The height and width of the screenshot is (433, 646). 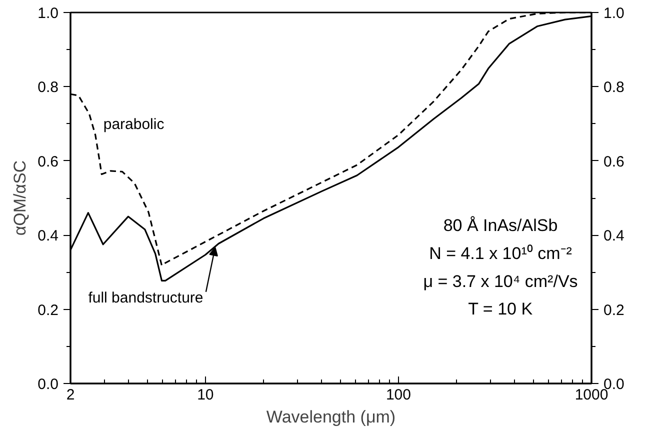 What do you see at coordinates (70, 395) in the screenshot?
I see `x-tick-label: 2` at bounding box center [70, 395].